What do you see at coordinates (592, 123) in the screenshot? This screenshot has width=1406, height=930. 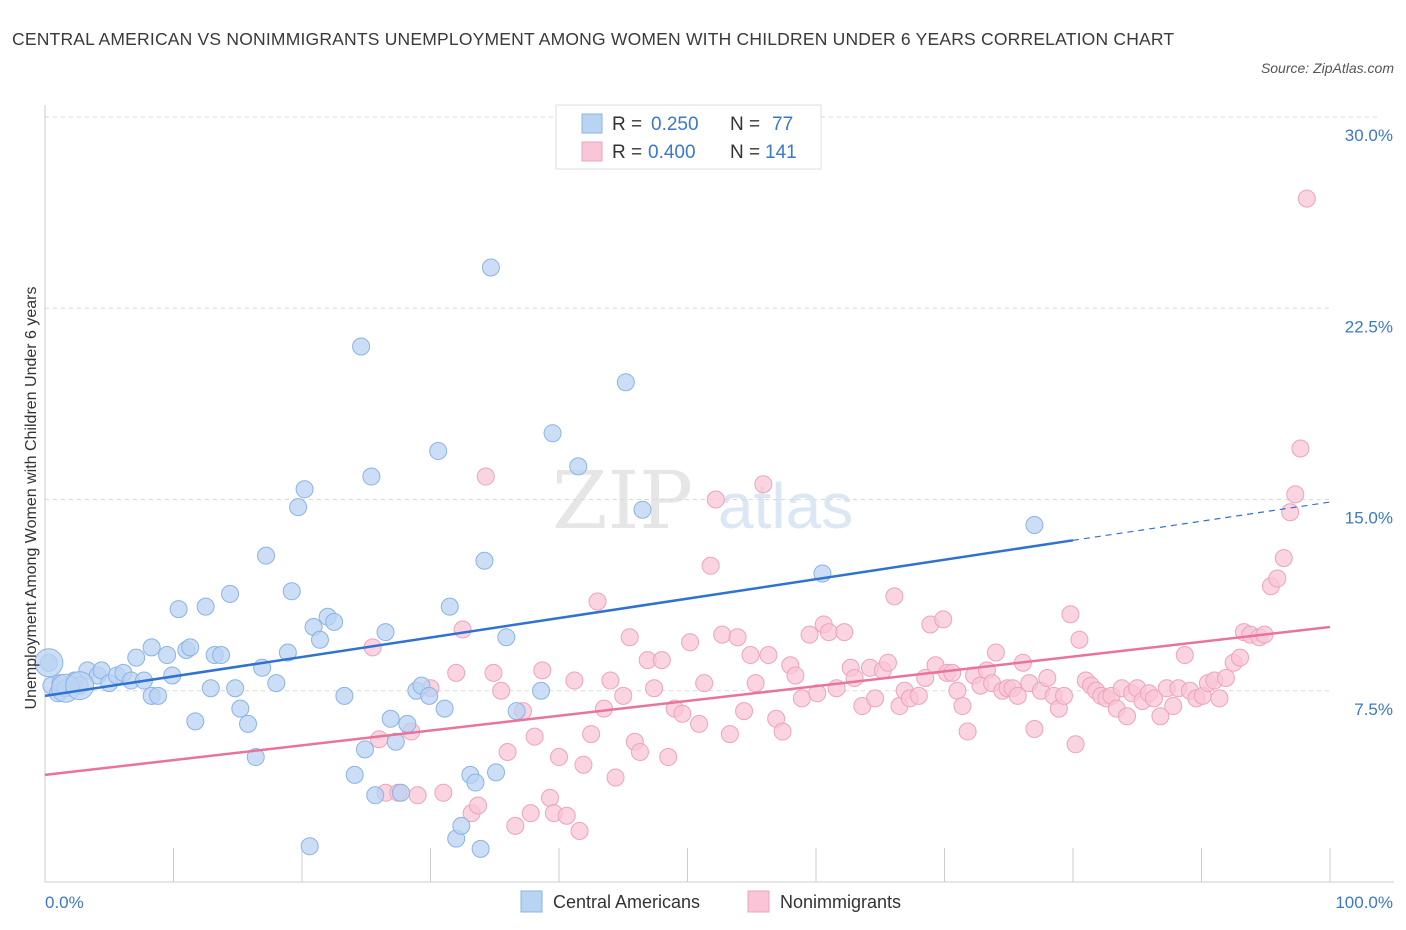 I see `legend-swatch-central-americans` at bounding box center [592, 123].